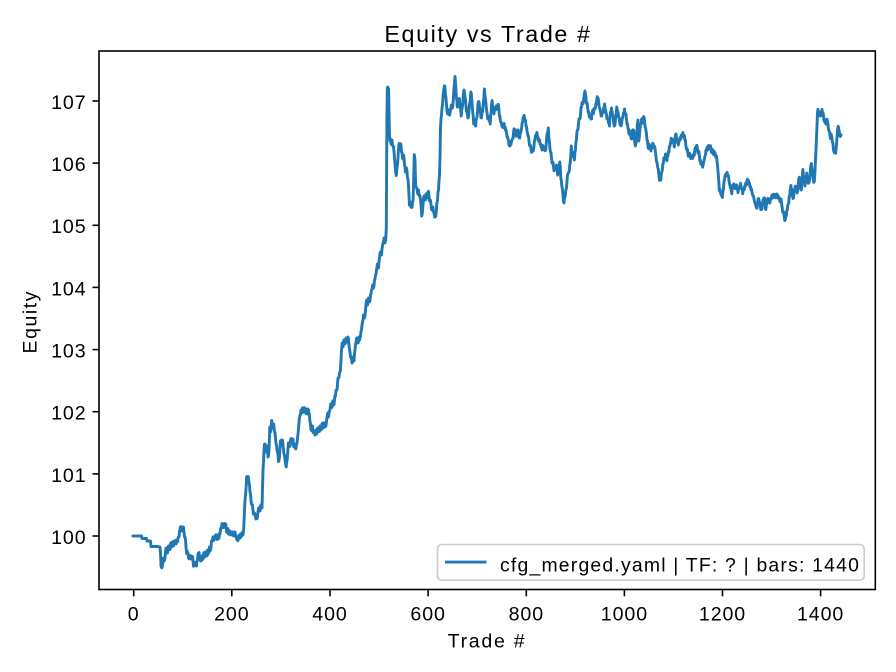 The height and width of the screenshot is (672, 896). Describe the element at coordinates (68, 414) in the screenshot. I see `svg-text: 102` at that location.